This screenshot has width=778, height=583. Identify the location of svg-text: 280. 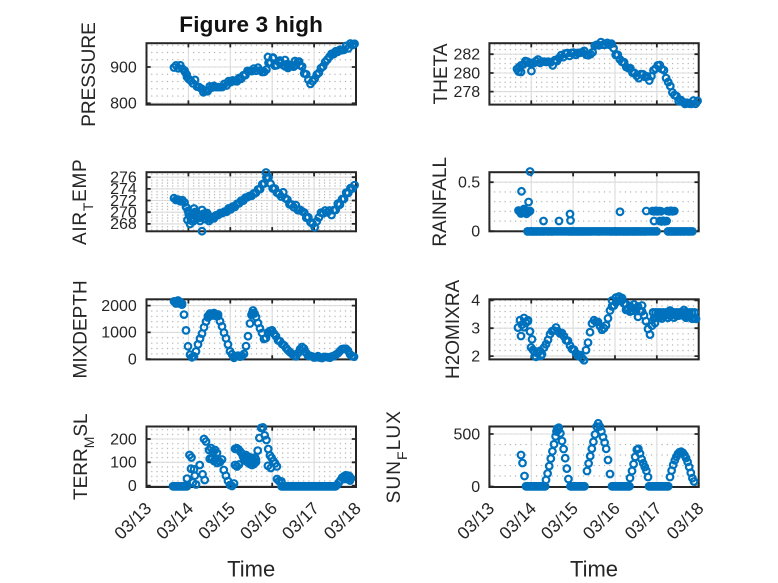
(466, 73).